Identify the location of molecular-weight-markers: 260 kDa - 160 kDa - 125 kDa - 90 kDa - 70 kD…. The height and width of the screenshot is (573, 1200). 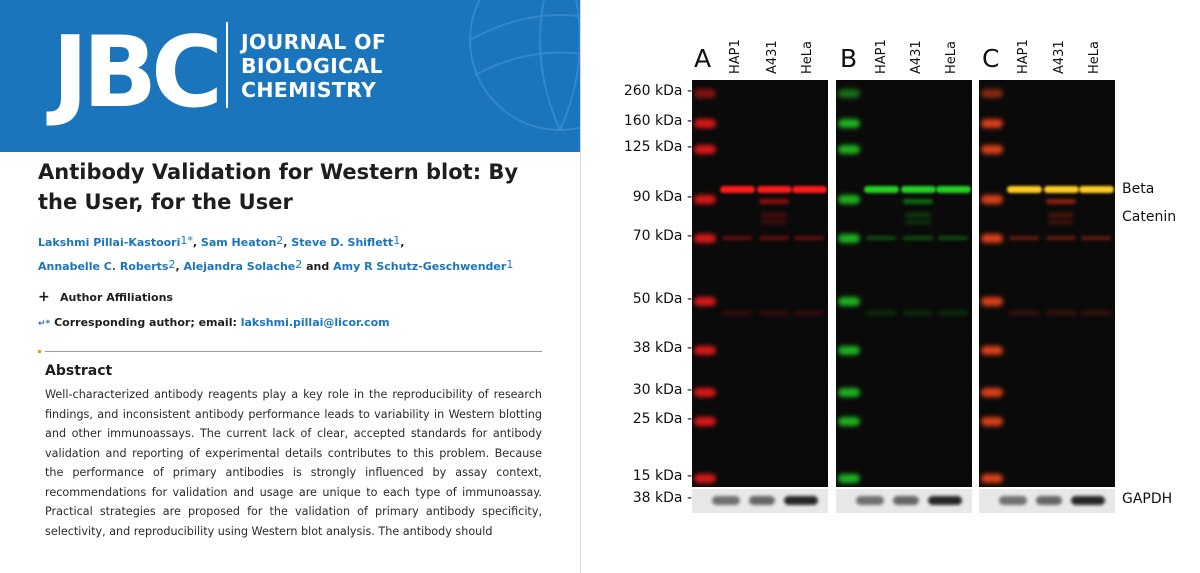
(637, 286).